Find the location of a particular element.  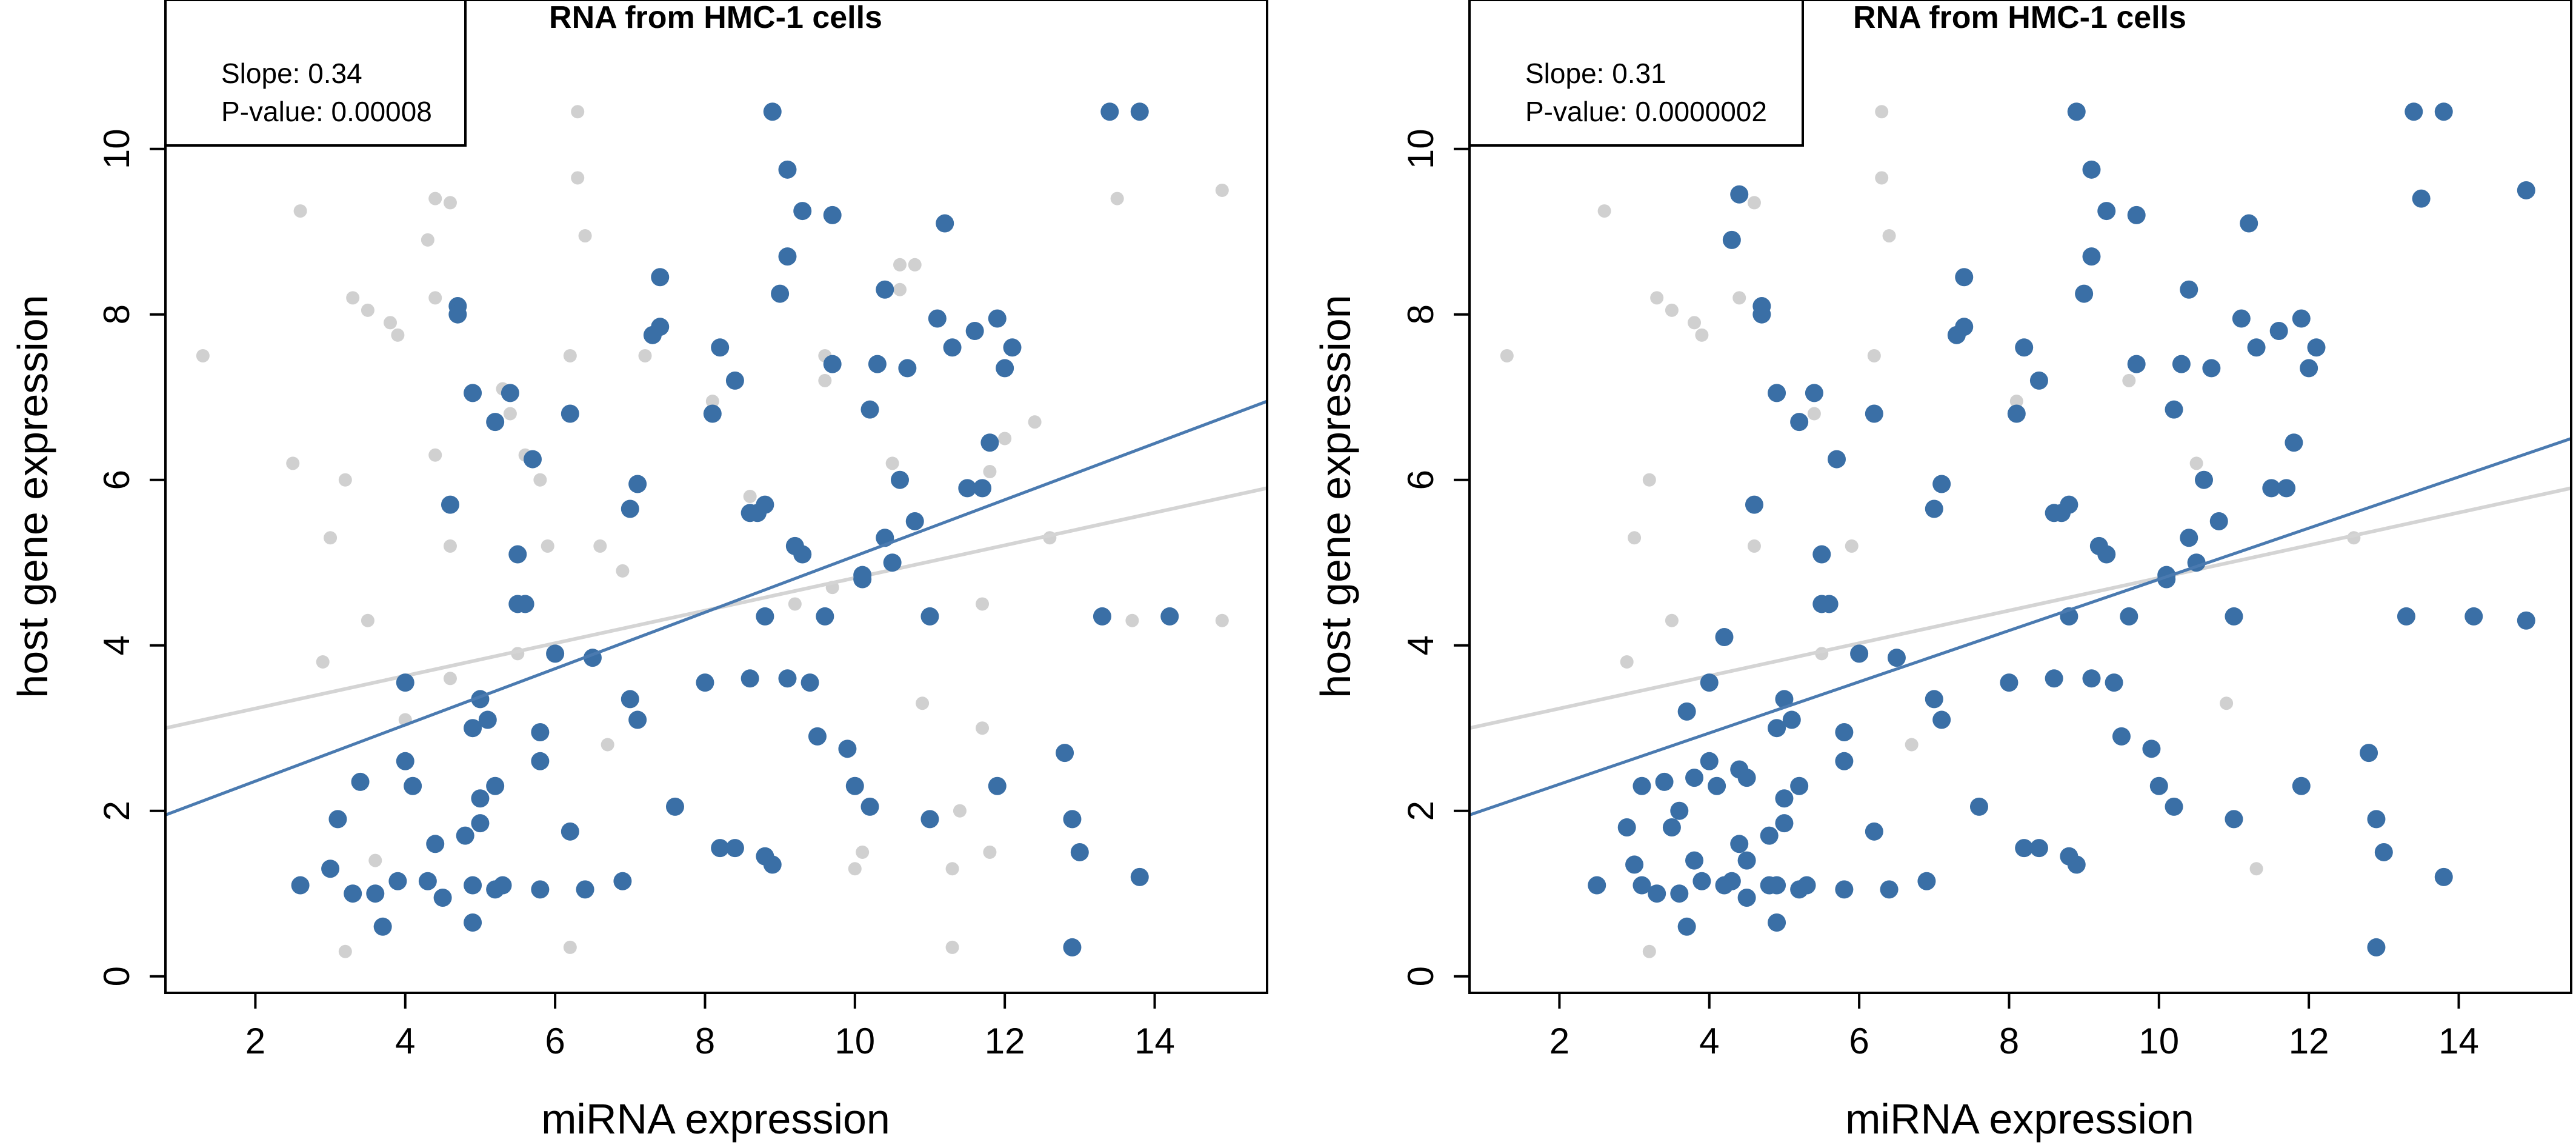

chart-title: RNA from HMC-1 cells is located at coordinates (2019, 17).